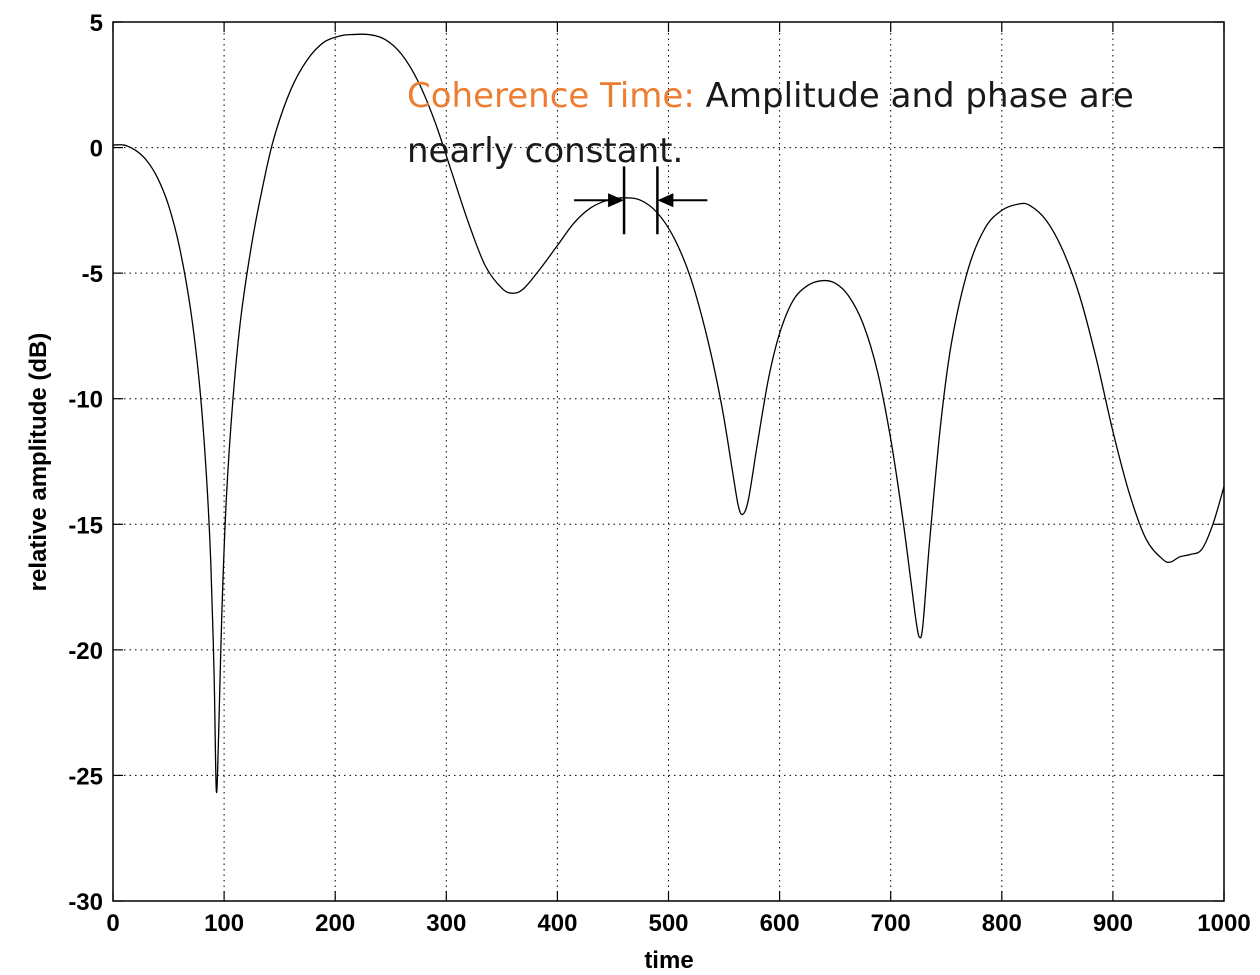 This screenshot has height=975, width=1260. I want to click on coherence-interval-marker, so click(641, 200).